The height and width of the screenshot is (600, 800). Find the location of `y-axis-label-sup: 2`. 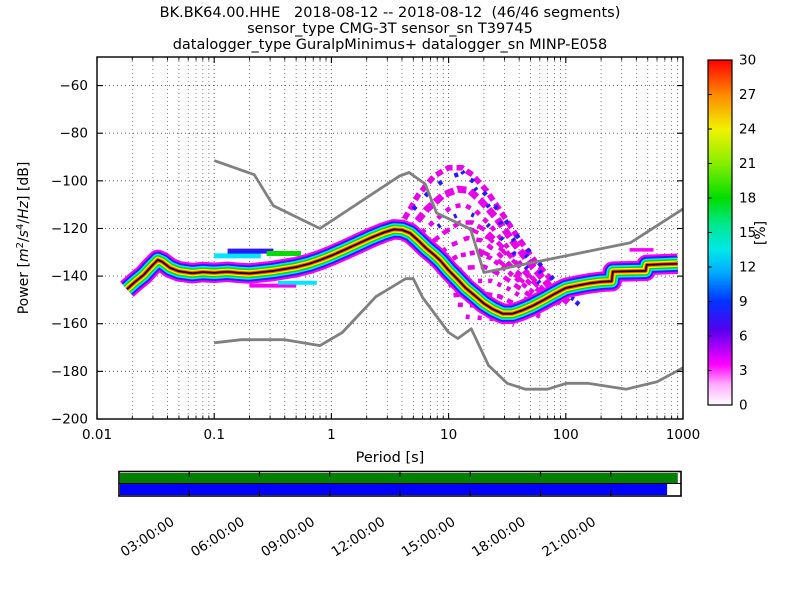

y-axis-label-sup: 2 is located at coordinates (20, 245).